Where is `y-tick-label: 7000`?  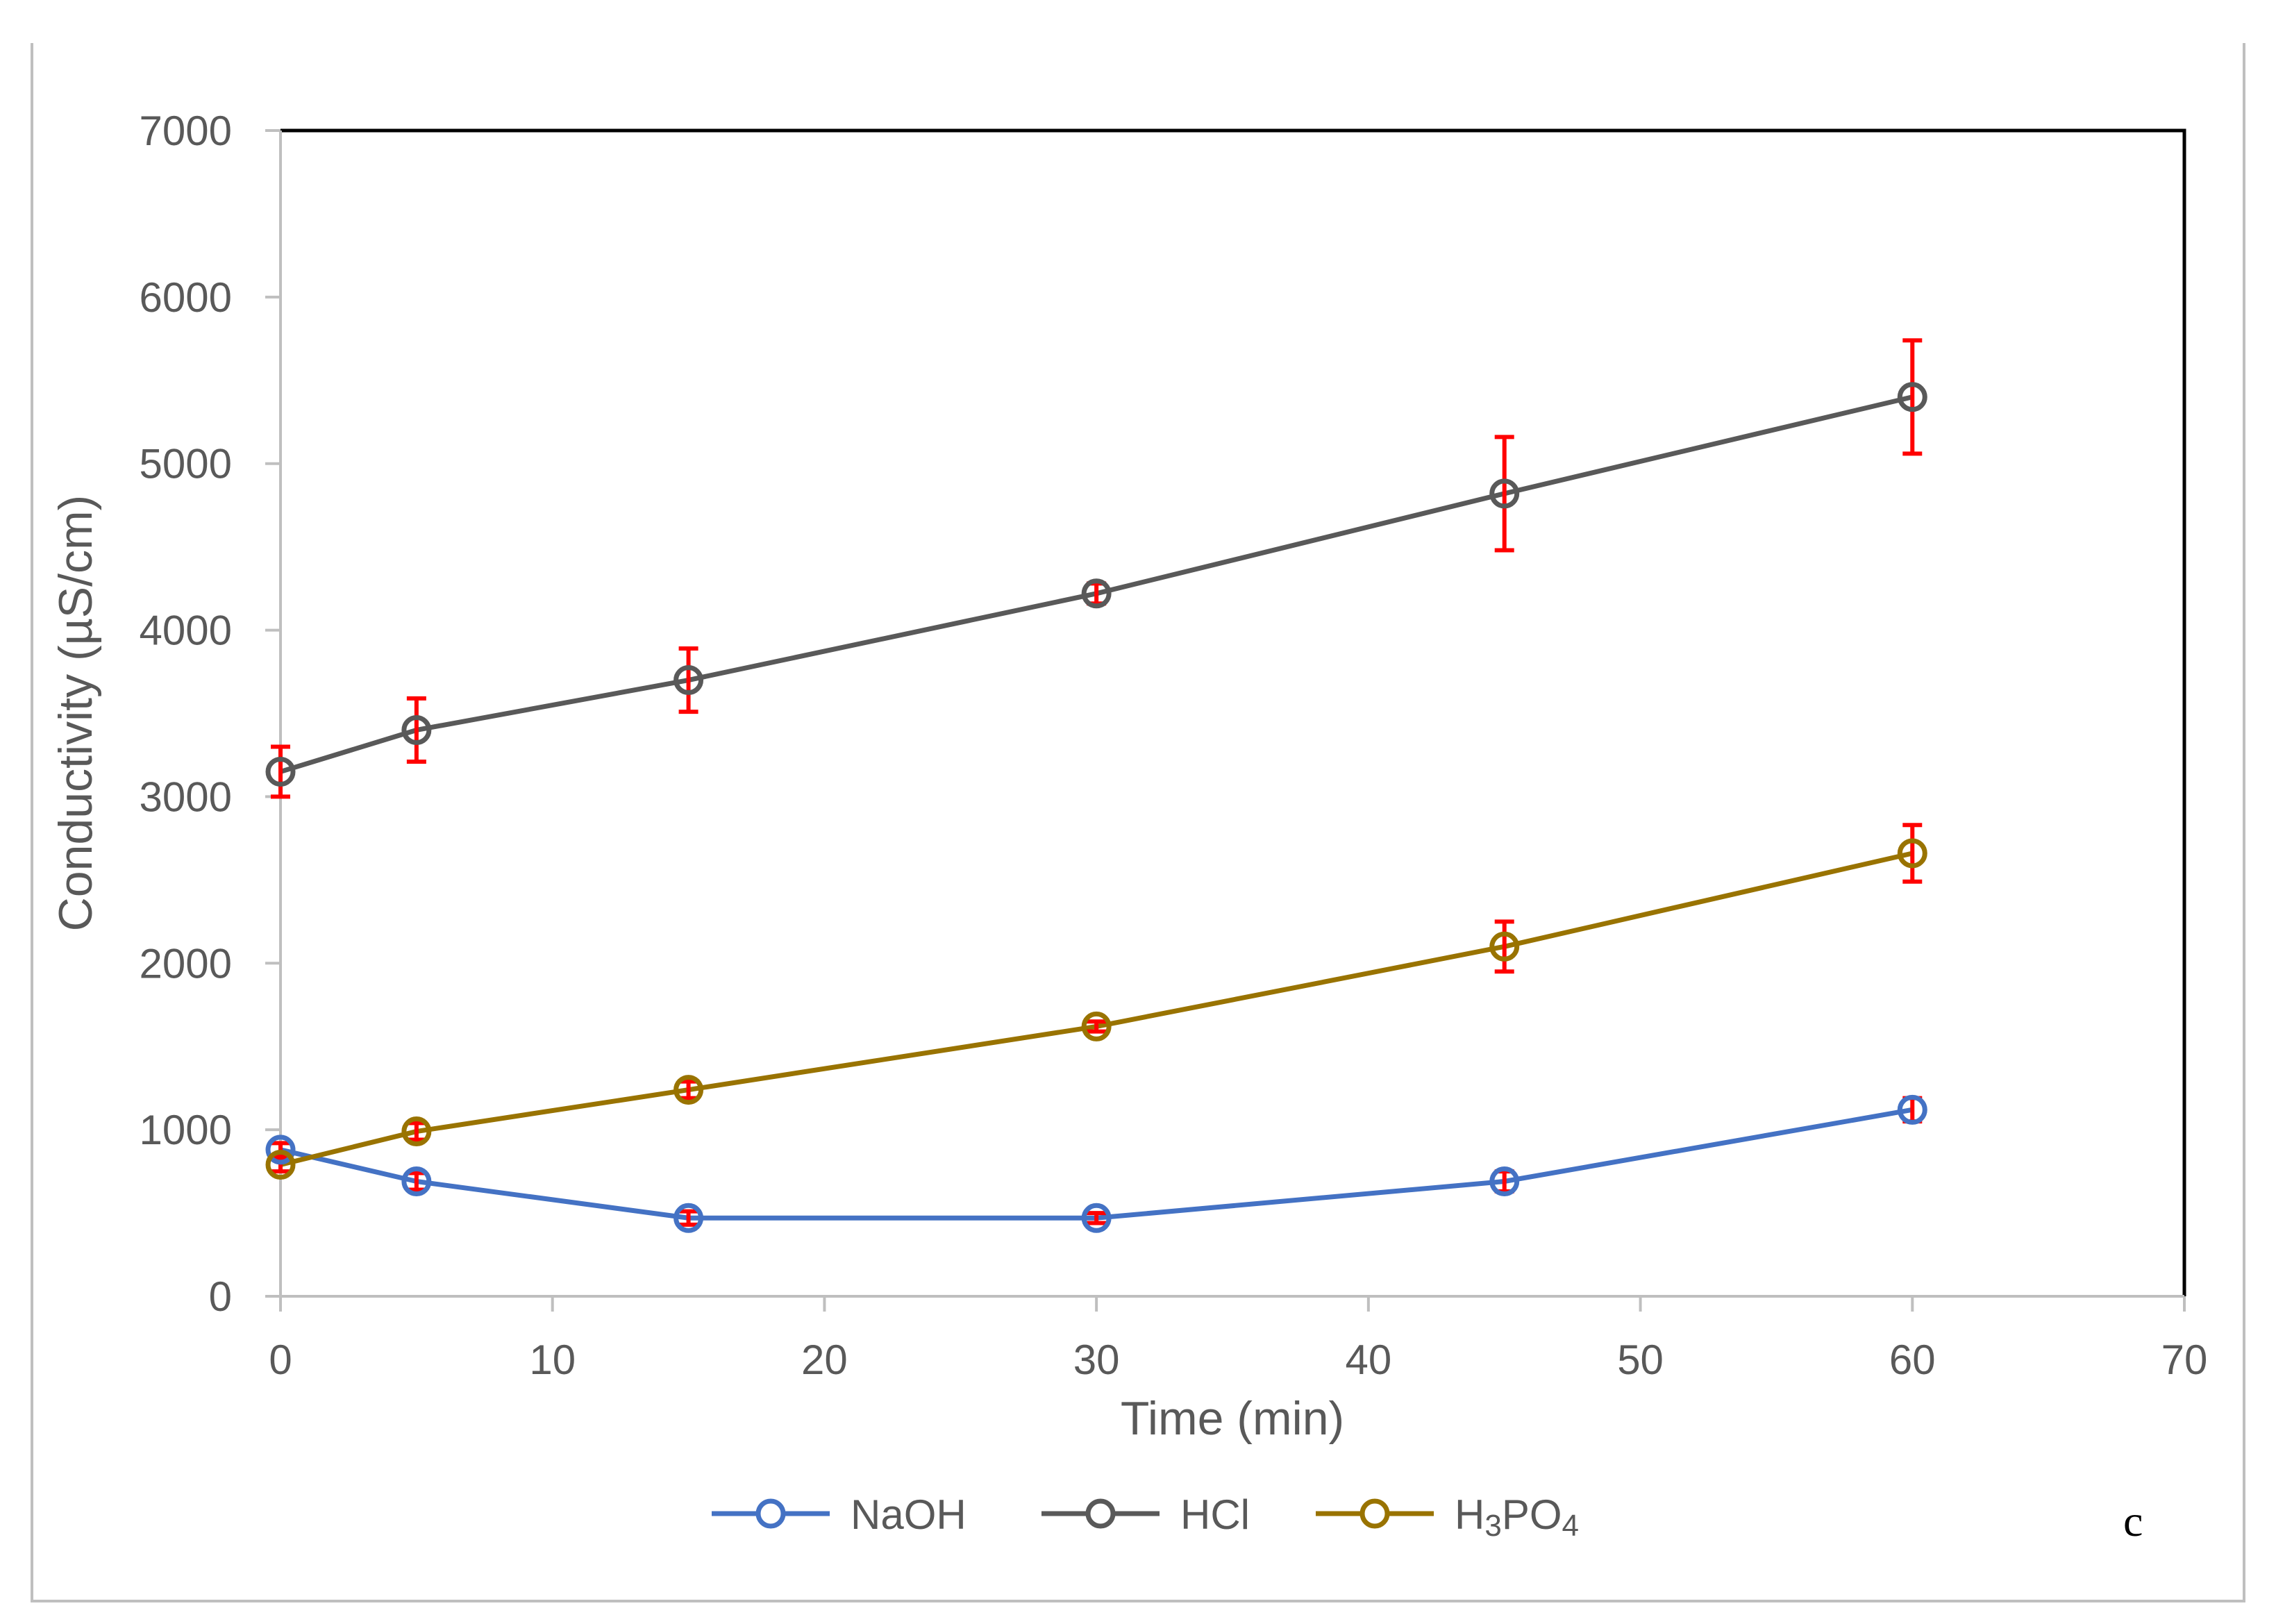
y-tick-label: 7000 is located at coordinates (186, 131).